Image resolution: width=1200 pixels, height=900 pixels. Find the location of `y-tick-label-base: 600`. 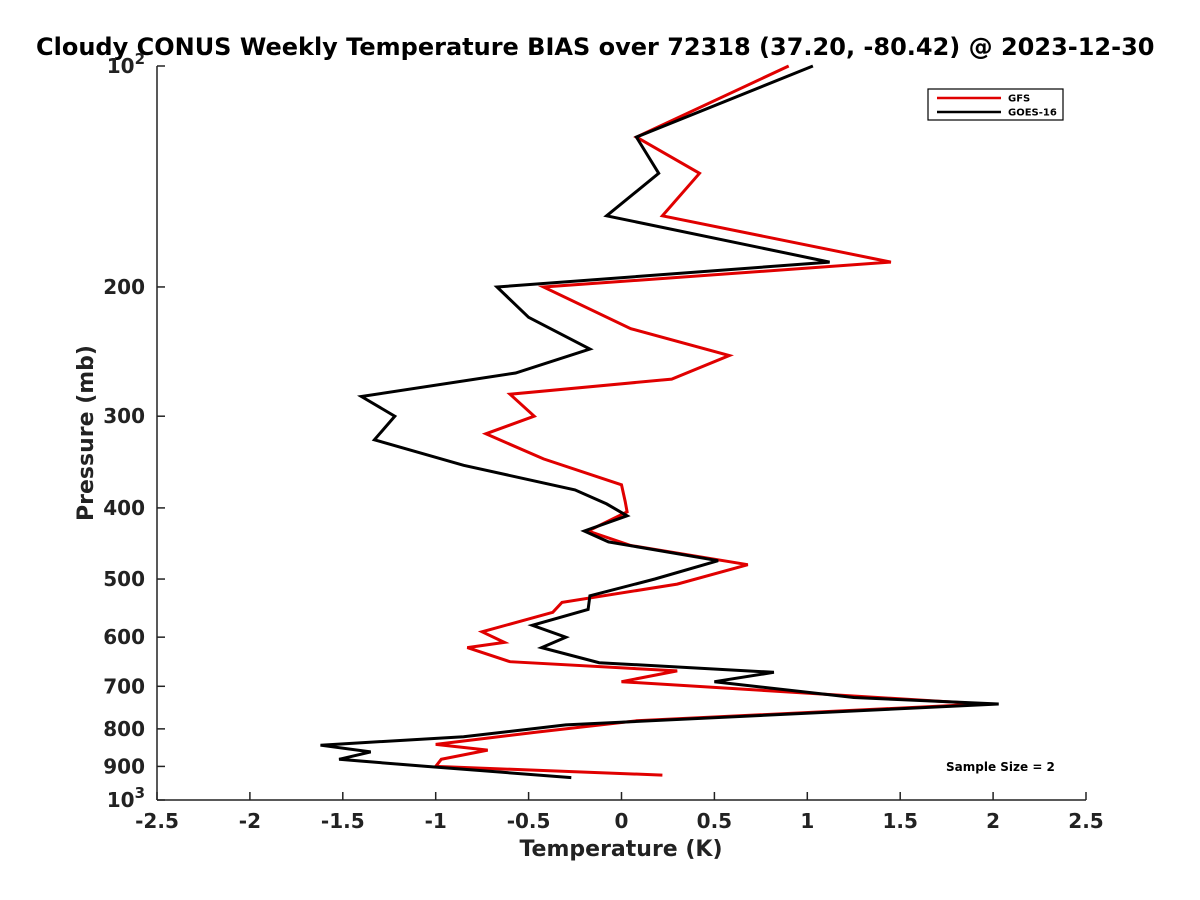

y-tick-label-base: 600 is located at coordinates (124, 637).